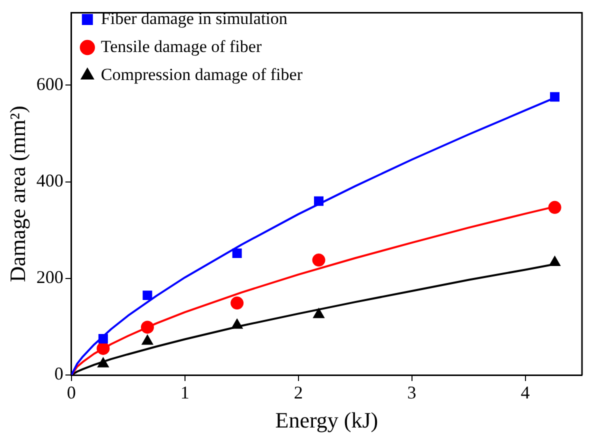 The image size is (589, 439). Describe the element at coordinates (525, 392) in the screenshot. I see `x-tick-label: 4` at that location.